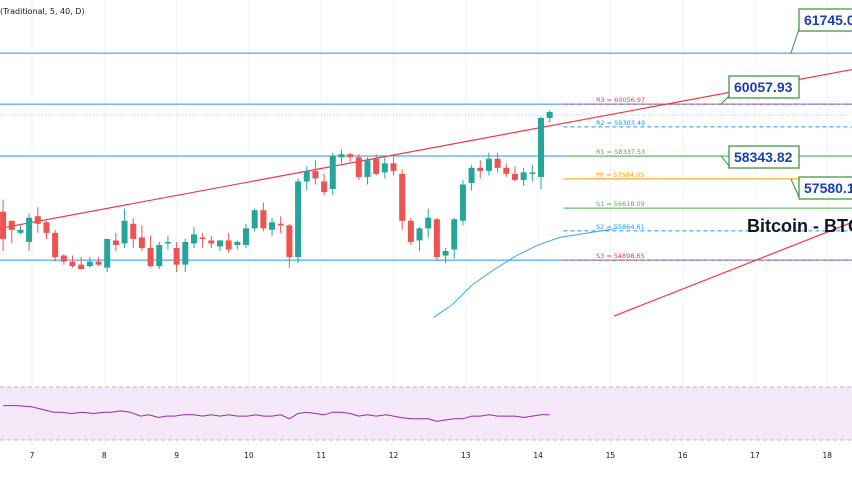 Image resolution: width=852 pixels, height=485 pixels. Describe the element at coordinates (431, 455) in the screenshot. I see `x-axis: 7 8 9 10 11 12 13 14 15 16 17 18` at that location.